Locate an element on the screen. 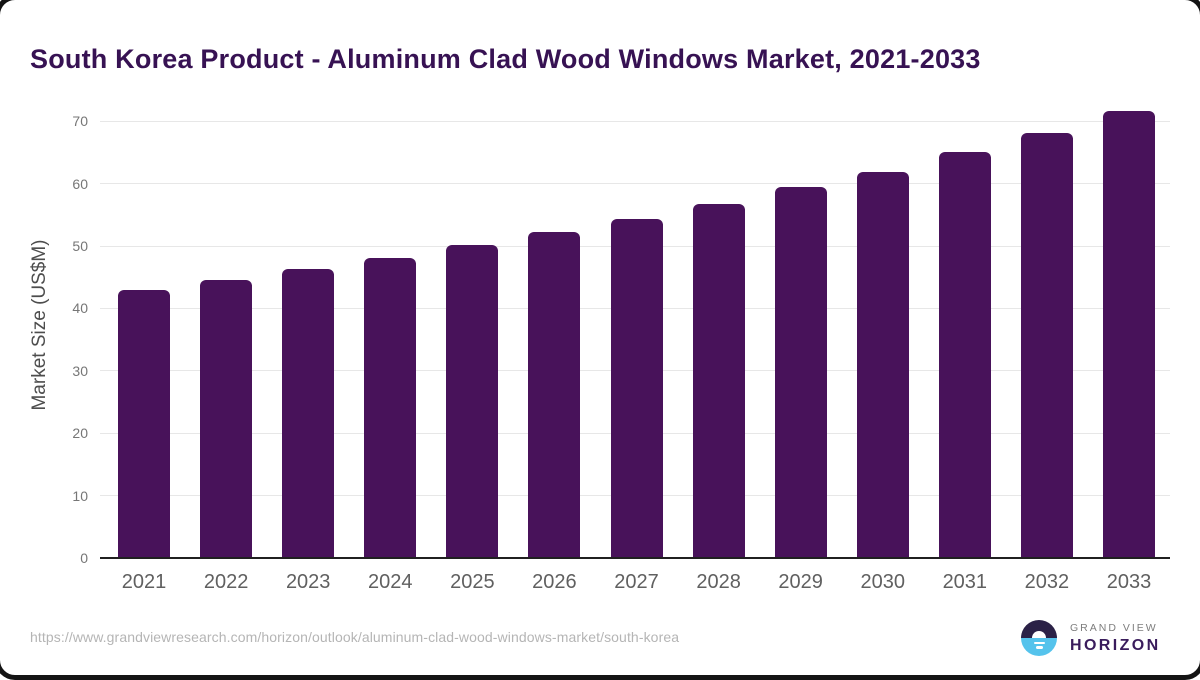 The width and height of the screenshot is (1200, 680). logo-text-horizon: HORIZON is located at coordinates (1115, 645).